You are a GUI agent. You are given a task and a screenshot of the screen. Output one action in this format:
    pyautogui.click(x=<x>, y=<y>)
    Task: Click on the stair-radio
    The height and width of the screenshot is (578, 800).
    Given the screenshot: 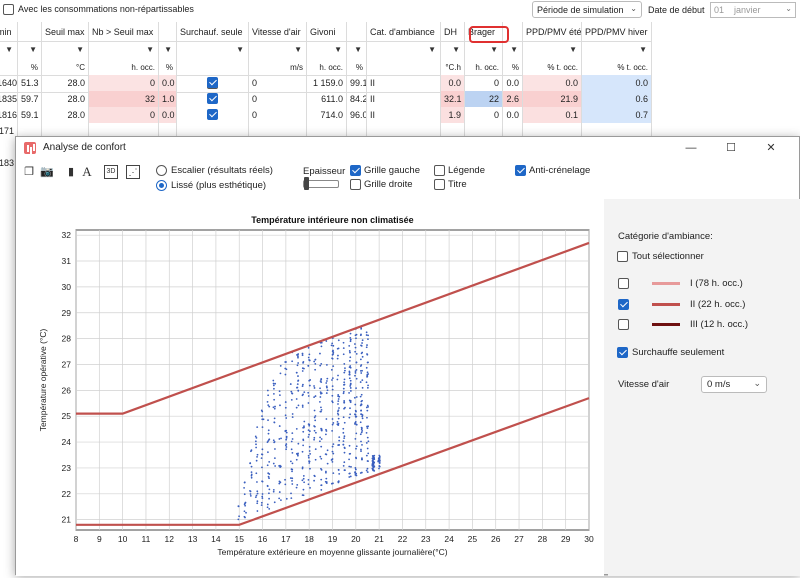 What is the action you would take?
    pyautogui.click(x=161, y=170)
    